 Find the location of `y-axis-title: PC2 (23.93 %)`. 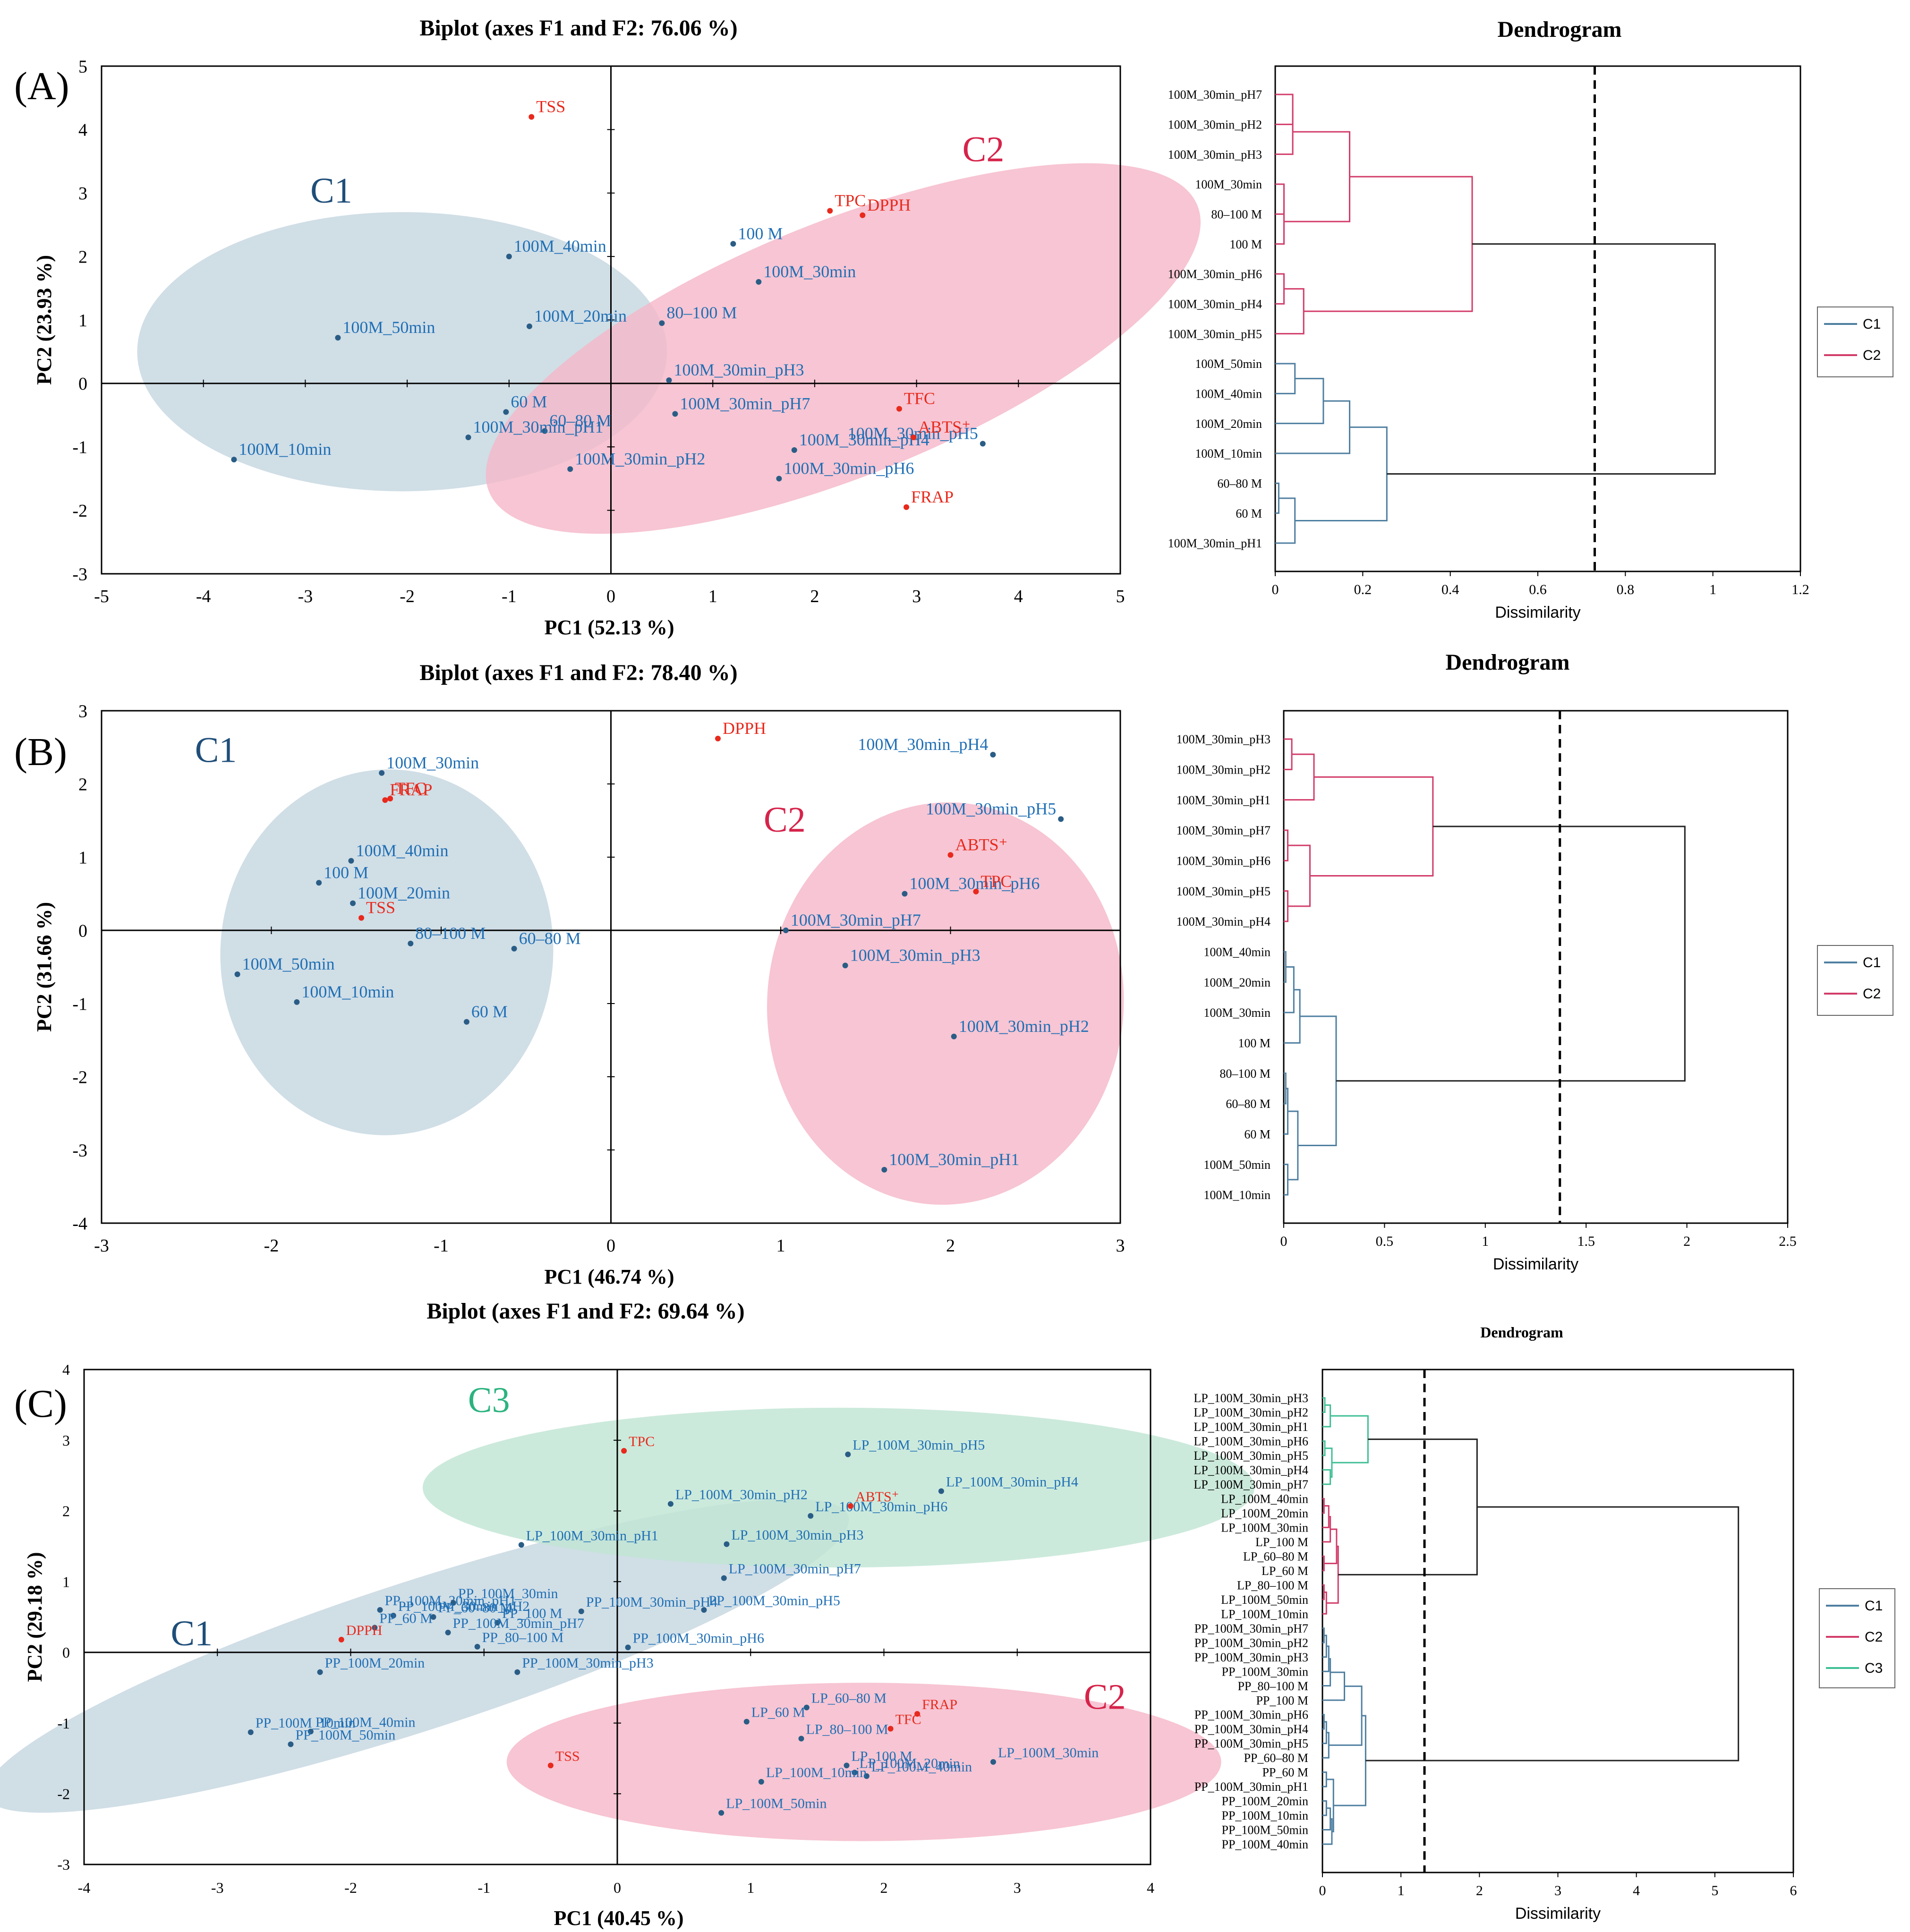

y-axis-title: PC2 (23.93 %) is located at coordinates (44, 320).